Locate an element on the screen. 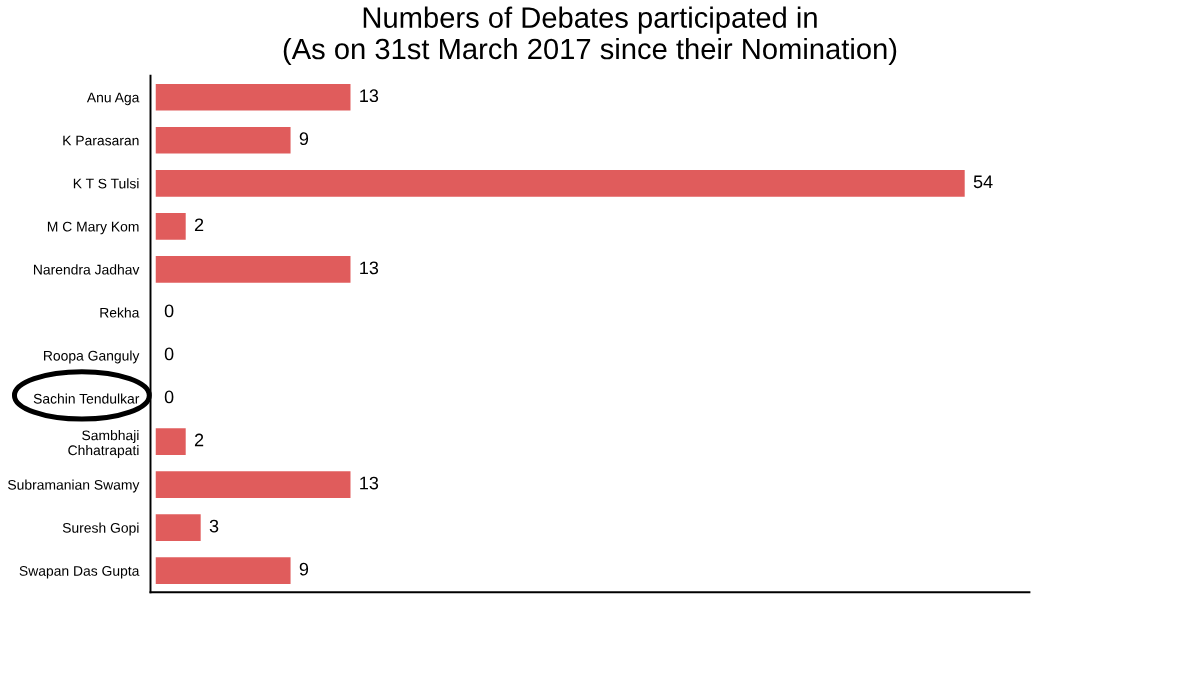  data-label: 54 is located at coordinates (983, 182).